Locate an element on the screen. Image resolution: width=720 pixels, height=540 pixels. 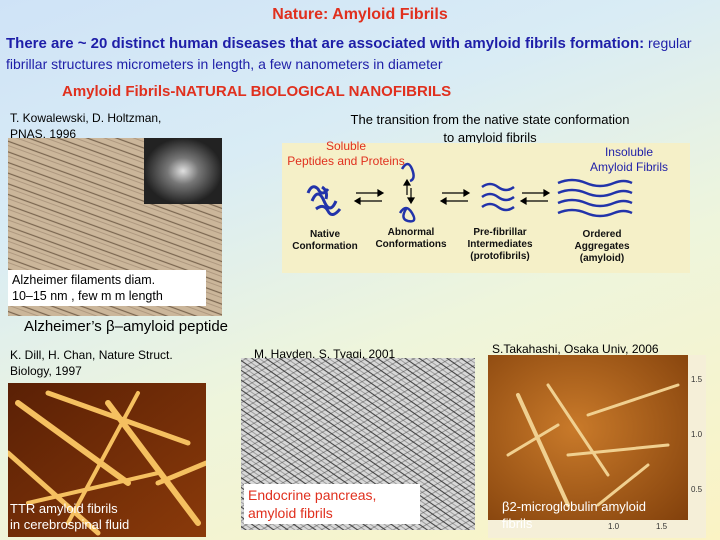
caption-line: amyloid fibrils is located at coordinates (290, 513).